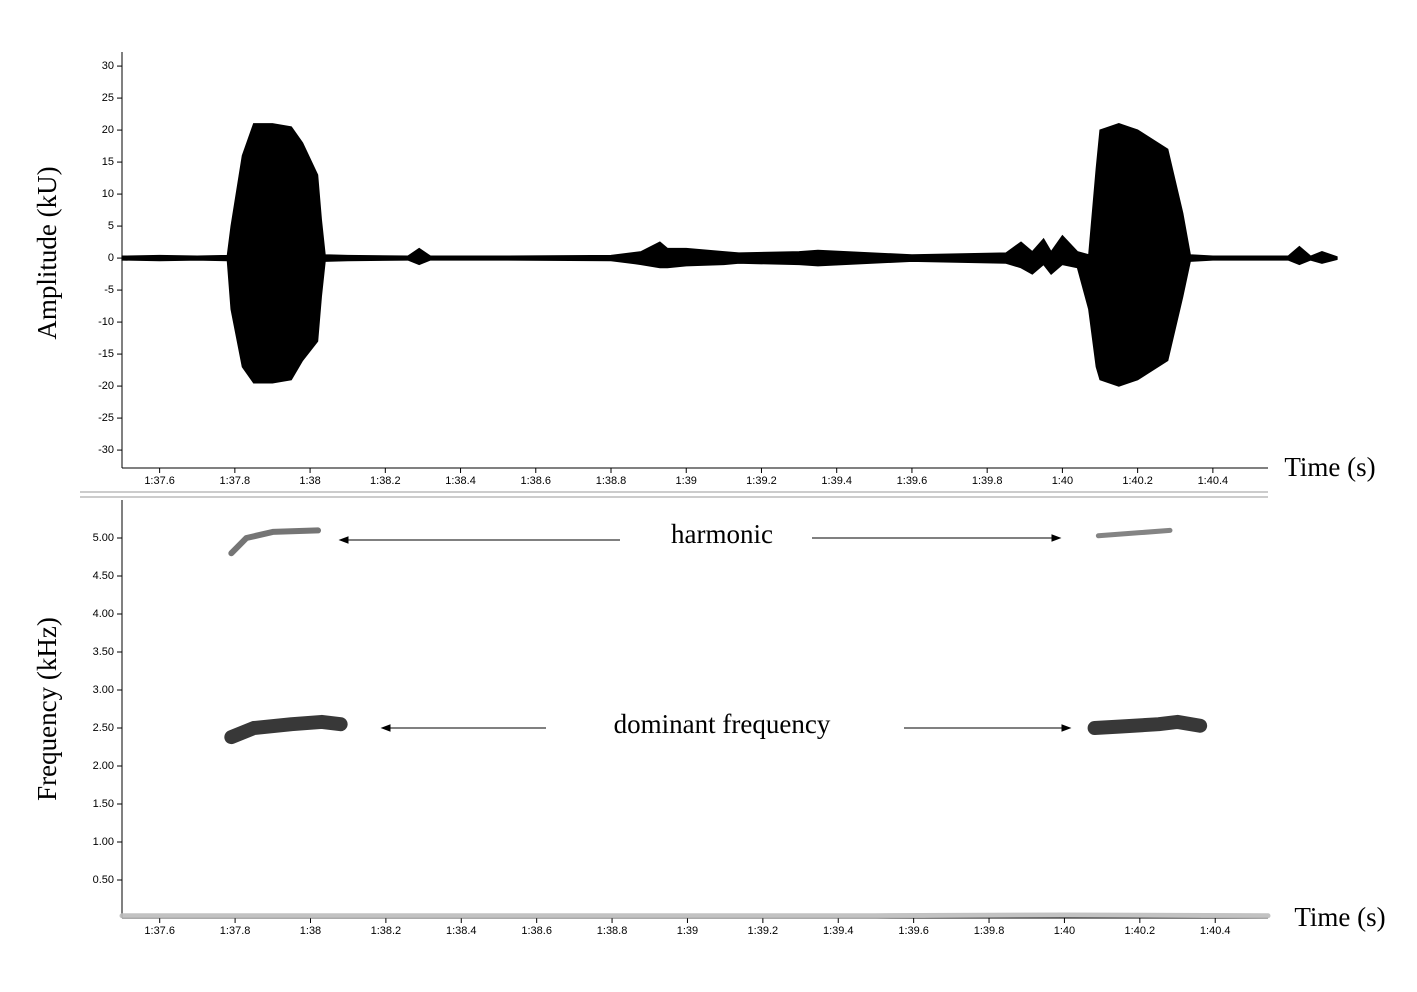  Describe the element at coordinates (47, 709) in the screenshot. I see `y-axis-label: Frequency (kHz)` at that location.